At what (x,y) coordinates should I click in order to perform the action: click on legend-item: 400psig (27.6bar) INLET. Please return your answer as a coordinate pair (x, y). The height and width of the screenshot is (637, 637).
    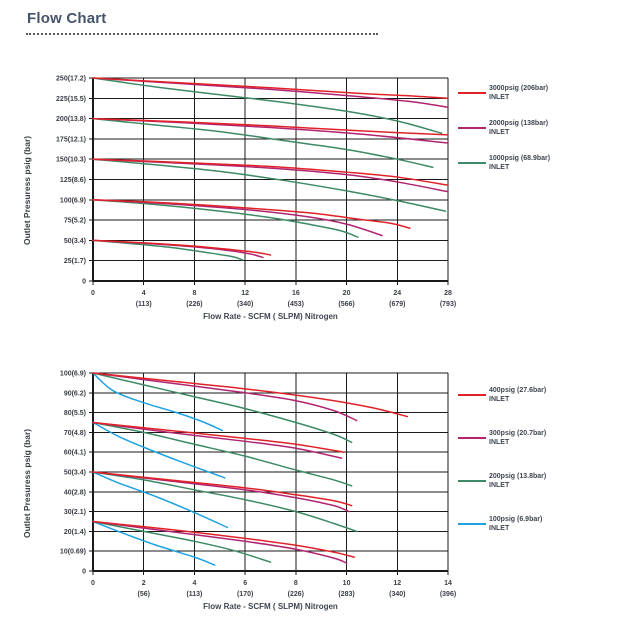
    Looking at the image, I should click on (543, 395).